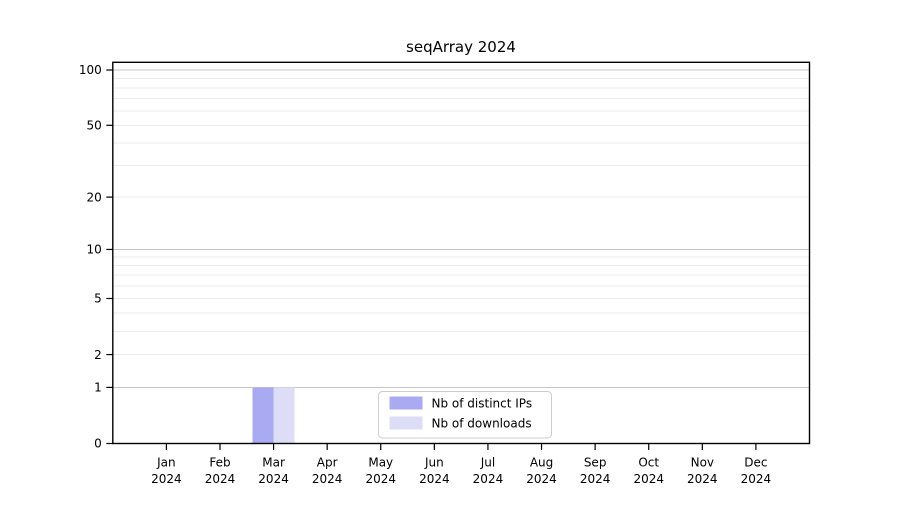 The width and height of the screenshot is (900, 505). What do you see at coordinates (461, 446) in the screenshot?
I see `x-axis-ticks` at bounding box center [461, 446].